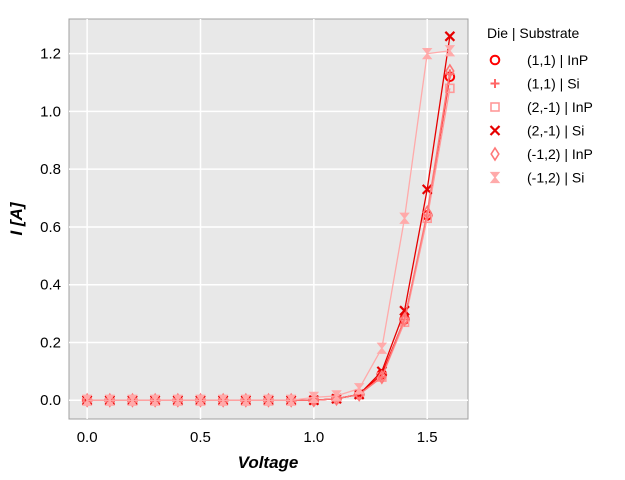  I want to click on y-tick-label: 1.2, so click(50, 54).